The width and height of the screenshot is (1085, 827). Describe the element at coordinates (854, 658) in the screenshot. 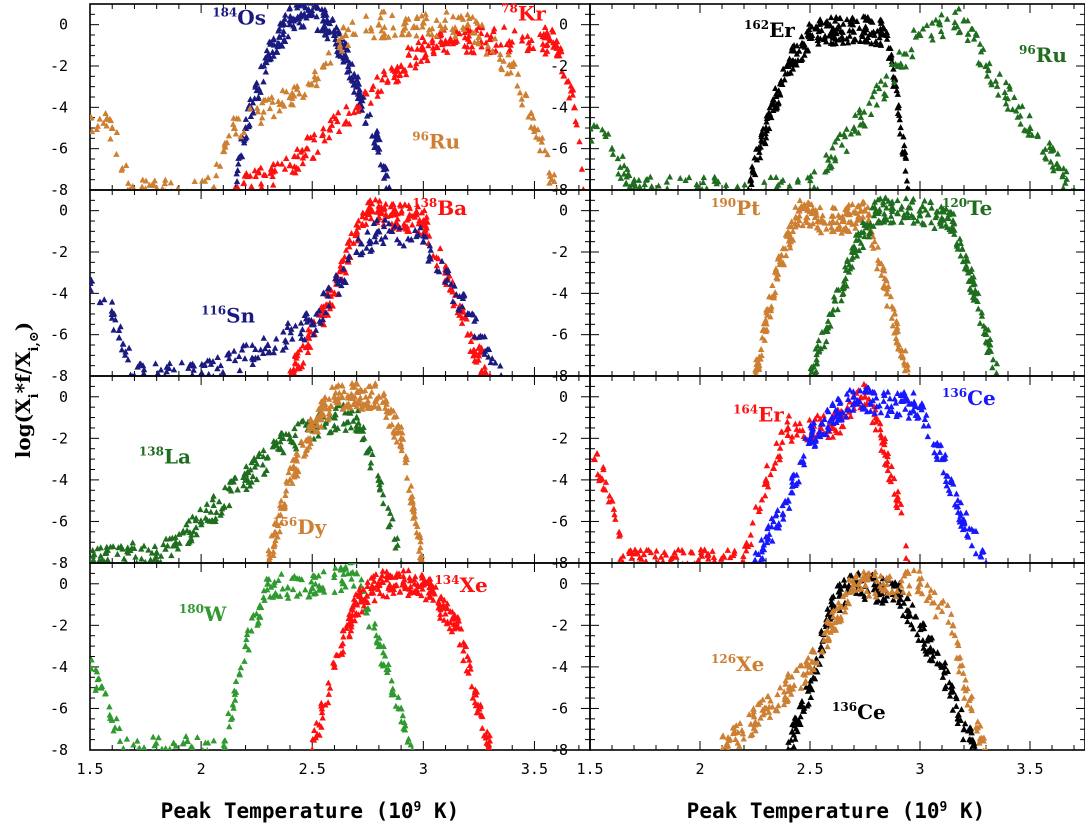

I see `series-126Xe` at that location.